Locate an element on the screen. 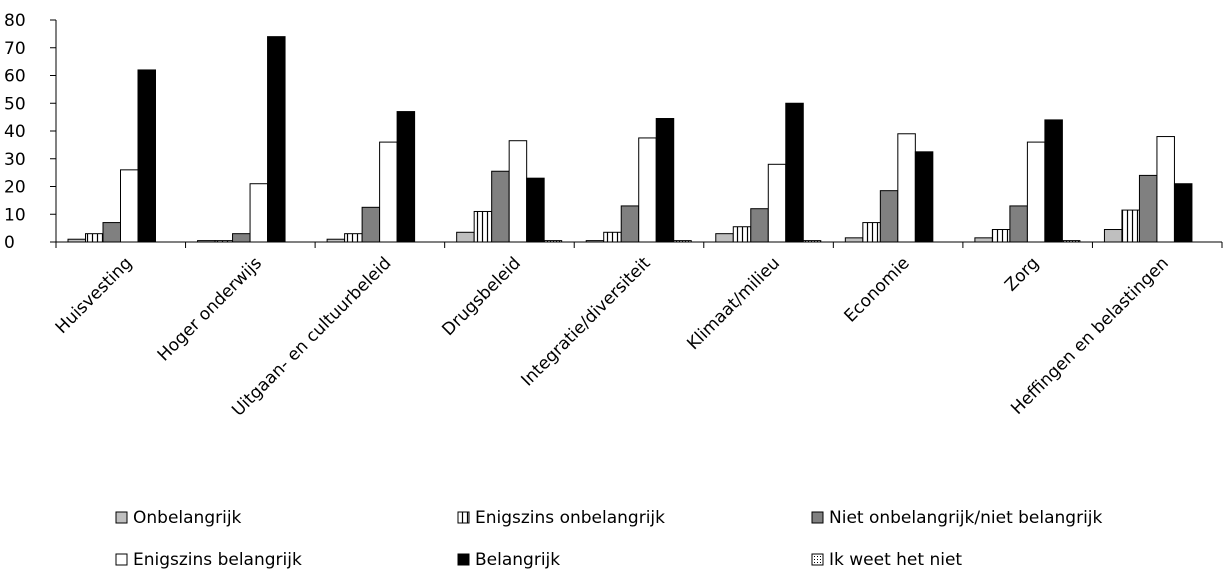 The width and height of the screenshot is (1224, 578). y-tick-label: 50 is located at coordinates (15, 104).